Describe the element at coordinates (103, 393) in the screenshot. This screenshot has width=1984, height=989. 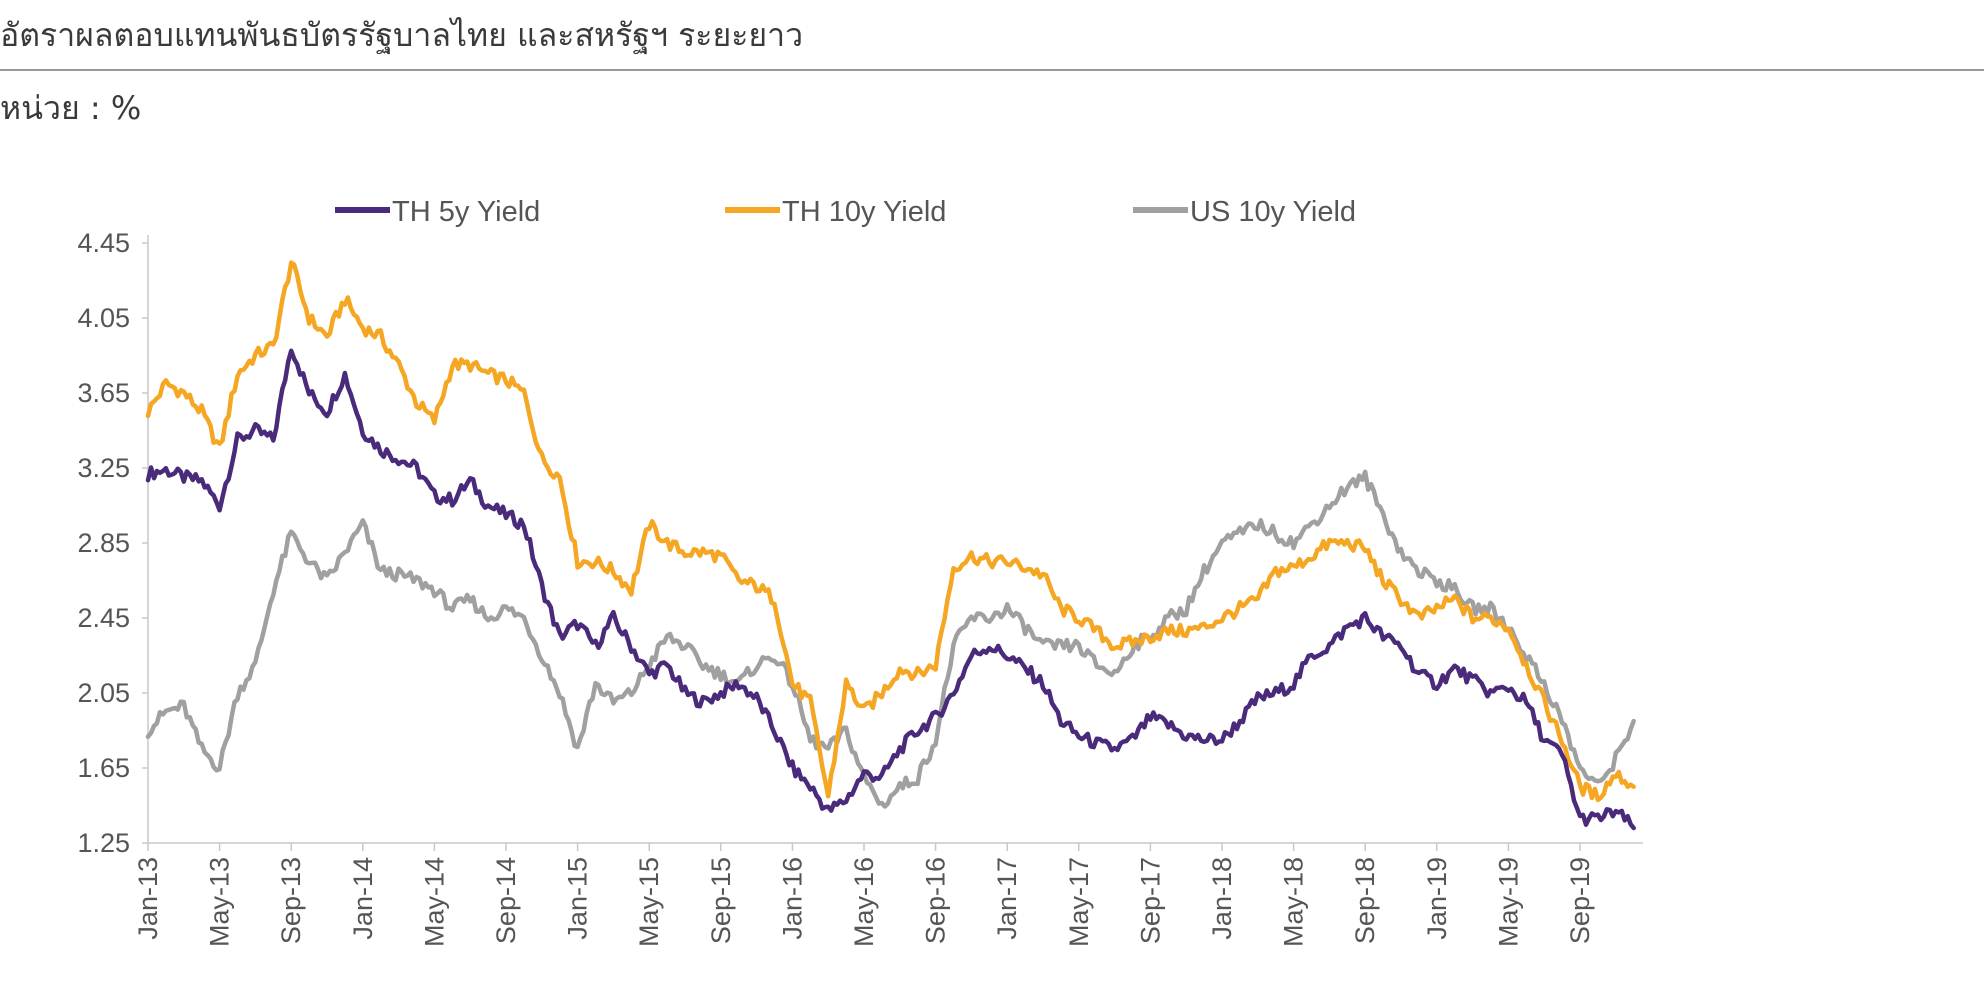
I see `y-tick-label: 3.65` at that location.